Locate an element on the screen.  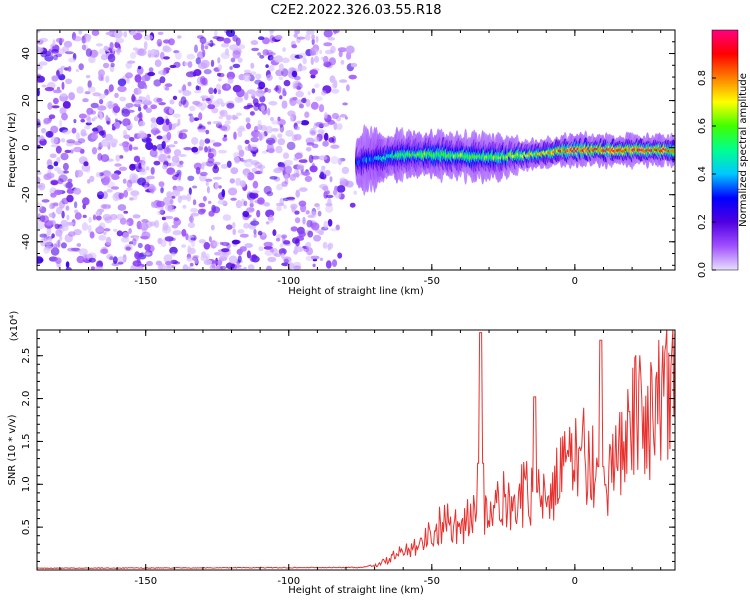
y-tick-label: 20 is located at coordinates (26, 100).